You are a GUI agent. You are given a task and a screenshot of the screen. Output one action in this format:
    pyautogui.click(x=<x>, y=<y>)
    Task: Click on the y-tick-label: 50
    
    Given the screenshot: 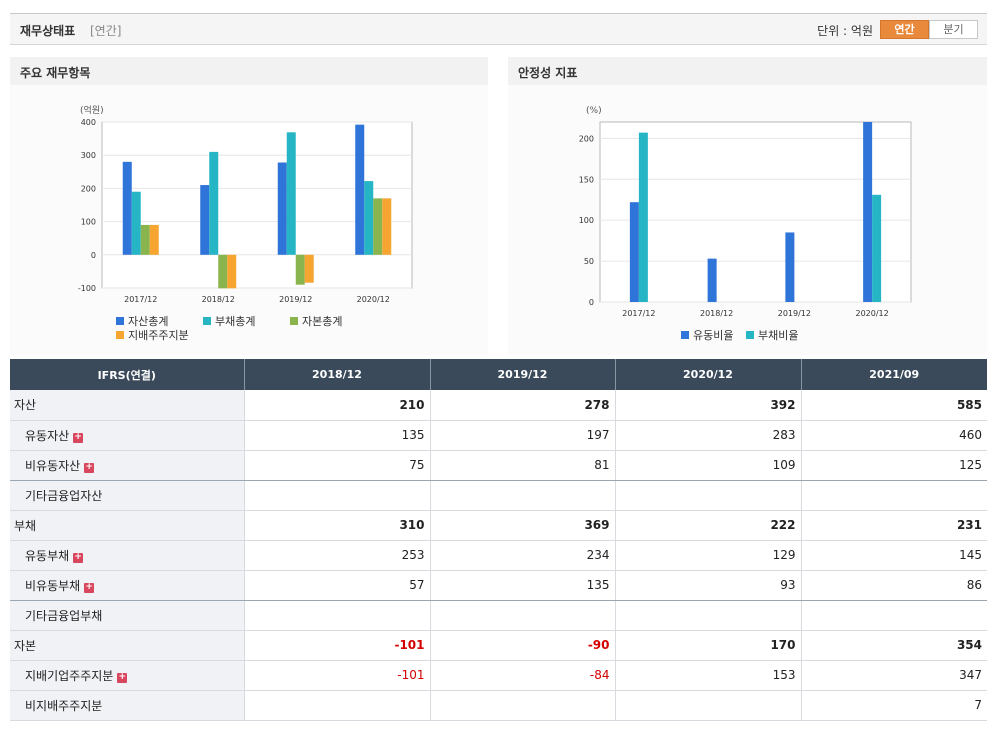 What is the action you would take?
    pyautogui.click(x=589, y=261)
    